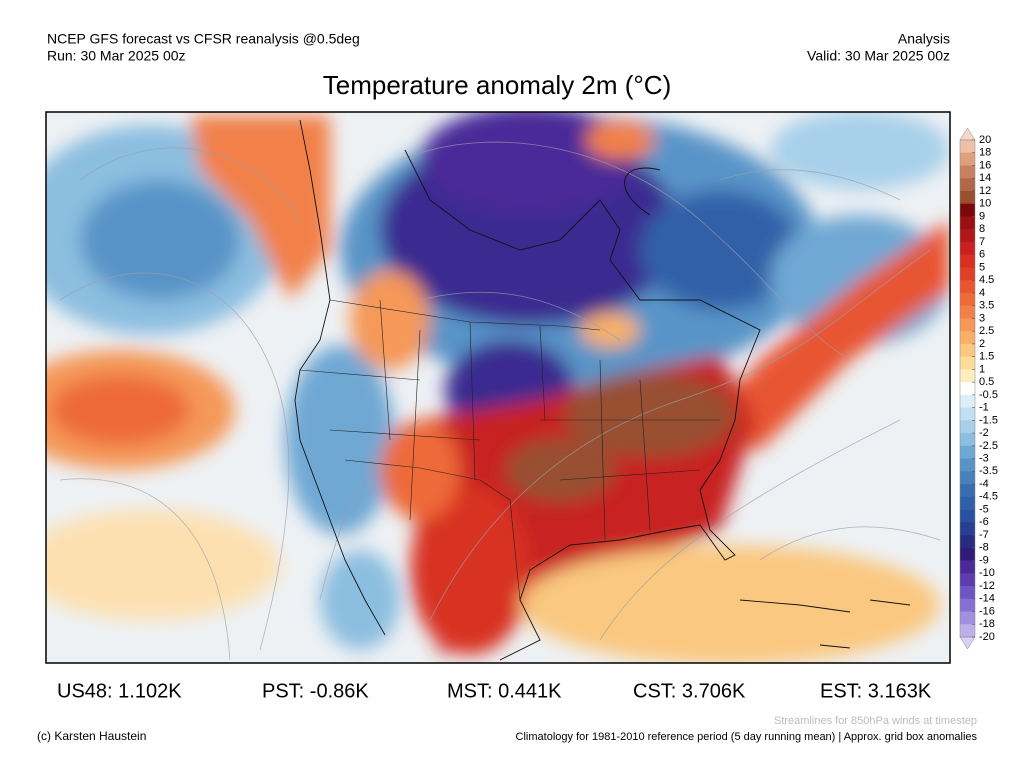  What do you see at coordinates (988, 471) in the screenshot?
I see `colorbar-label: -3.5` at bounding box center [988, 471].